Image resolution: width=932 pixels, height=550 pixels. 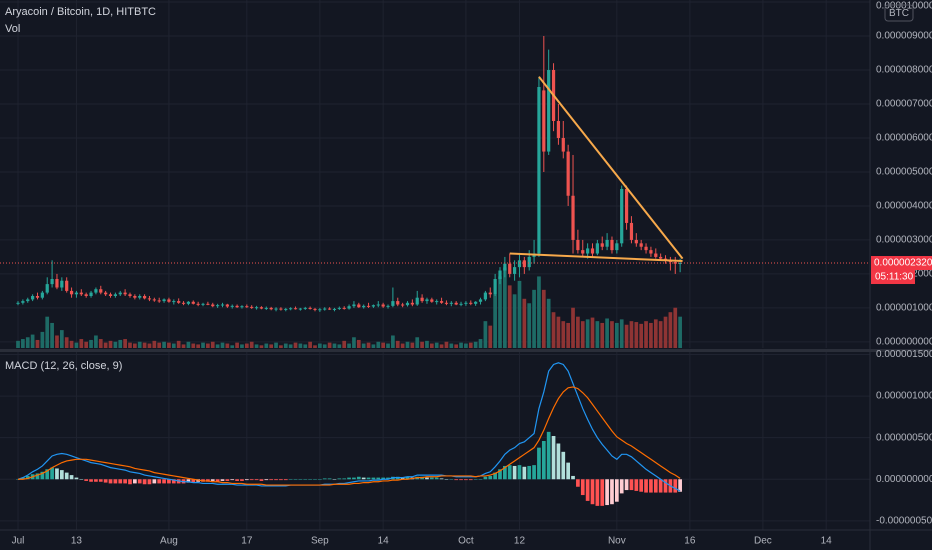 I want to click on pane-separator, so click(x=466, y=350).